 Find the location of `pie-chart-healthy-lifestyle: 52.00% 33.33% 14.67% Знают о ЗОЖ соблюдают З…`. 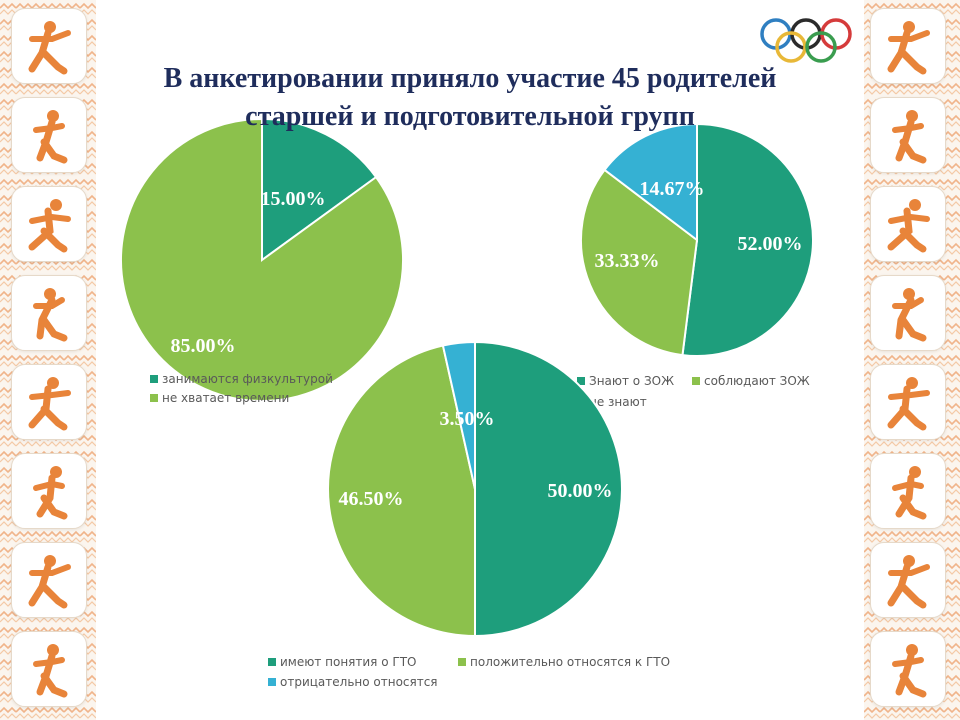

pie-chart-healthy-lifestyle: 52.00% 33.33% 14.67% Знают о ЗОЖ соблюдают З… is located at coordinates (695, 265).